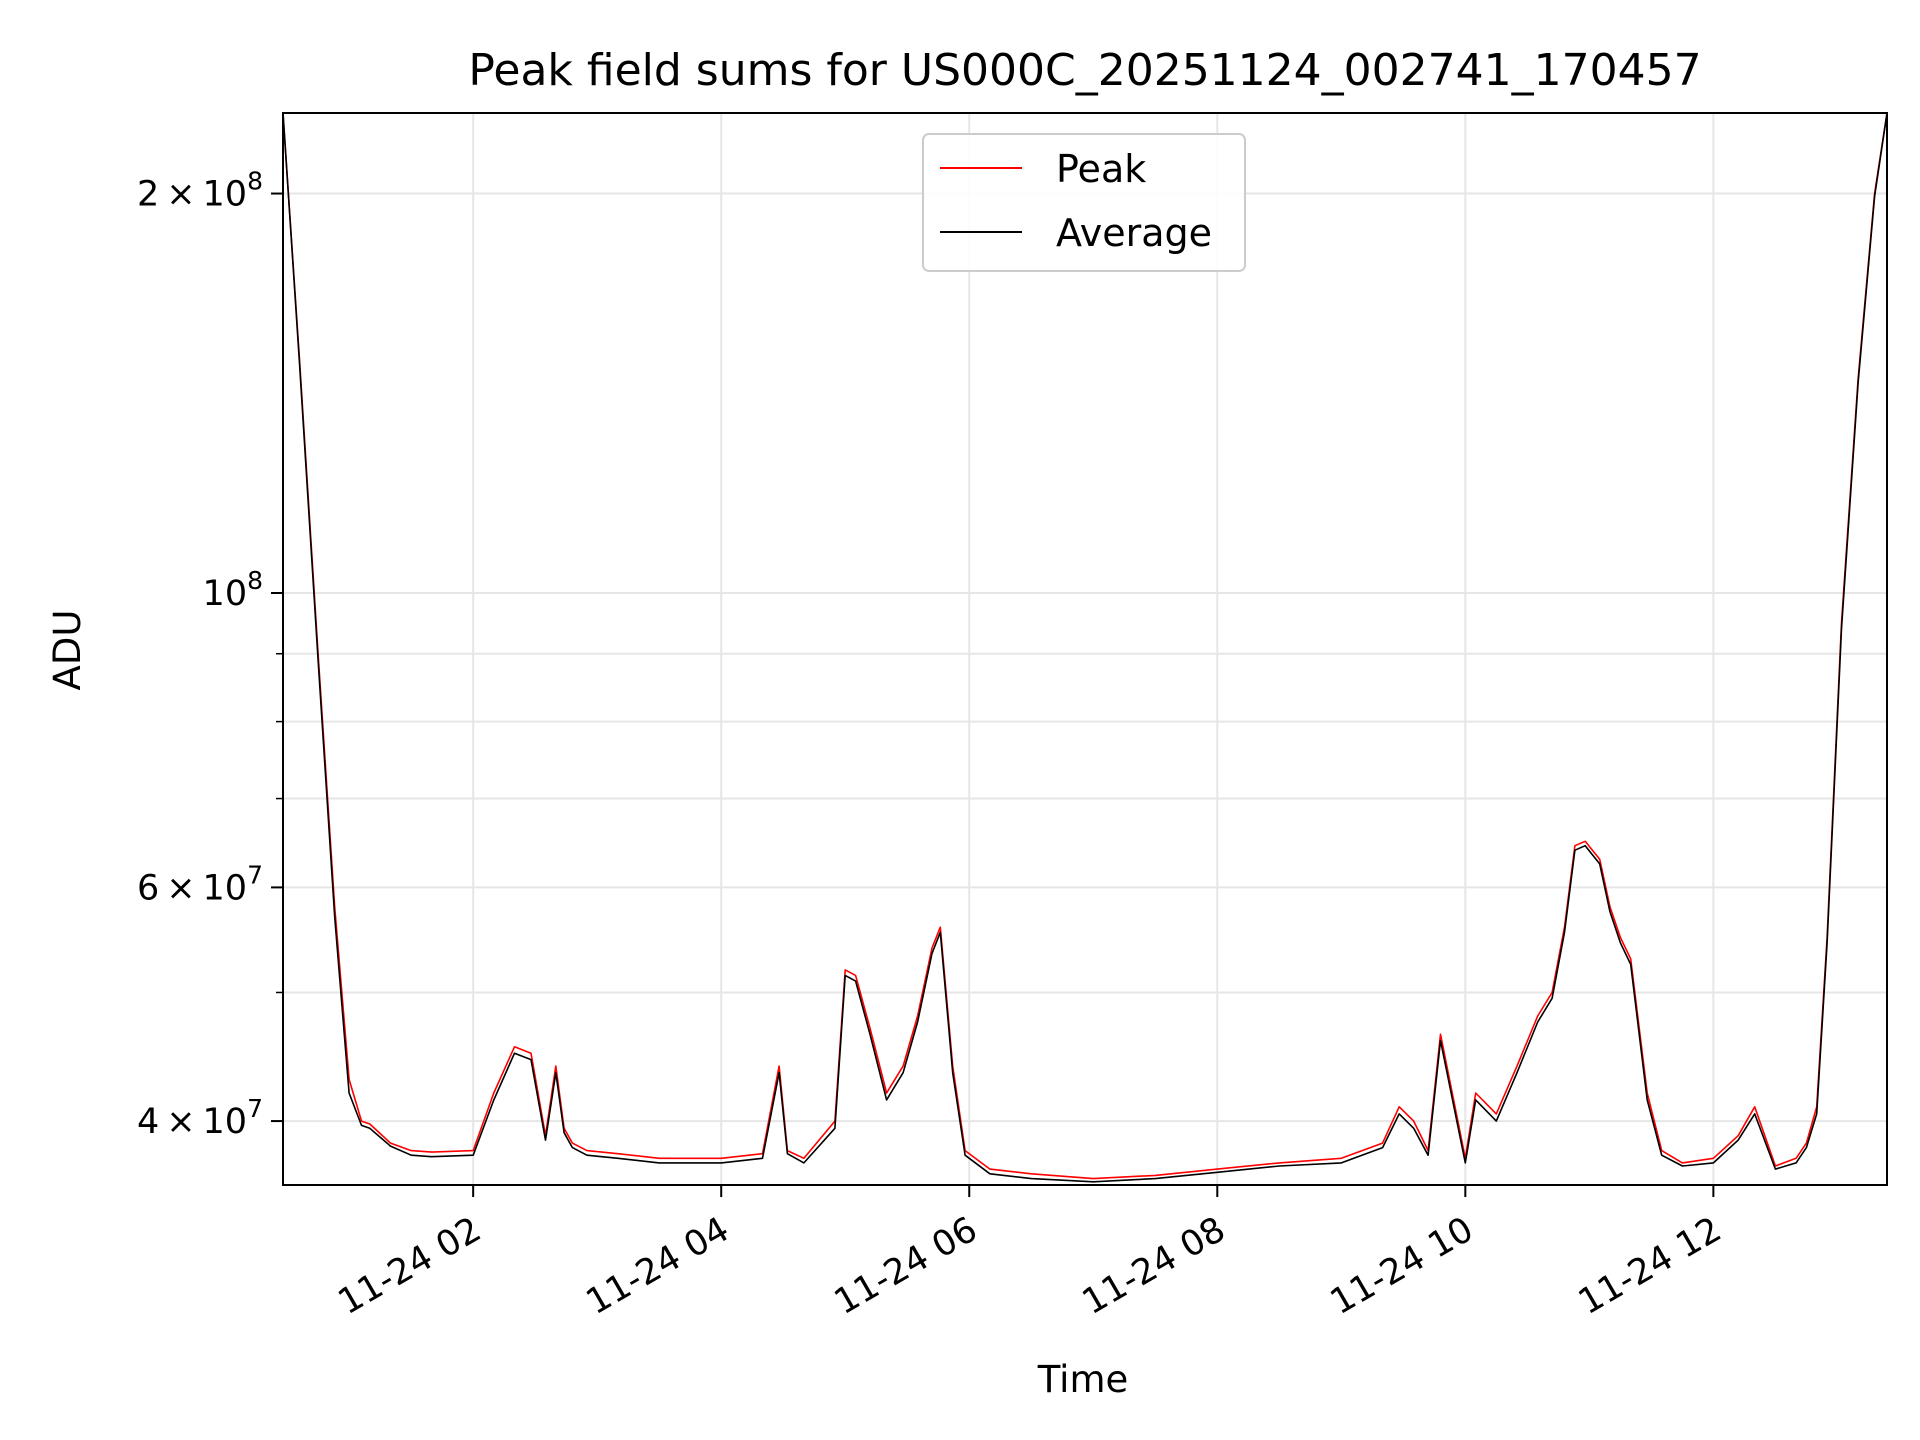 Image resolution: width=1920 pixels, height=1440 pixels. Describe the element at coordinates (1084, 202) in the screenshot. I see `legend: Peak Average` at that location.